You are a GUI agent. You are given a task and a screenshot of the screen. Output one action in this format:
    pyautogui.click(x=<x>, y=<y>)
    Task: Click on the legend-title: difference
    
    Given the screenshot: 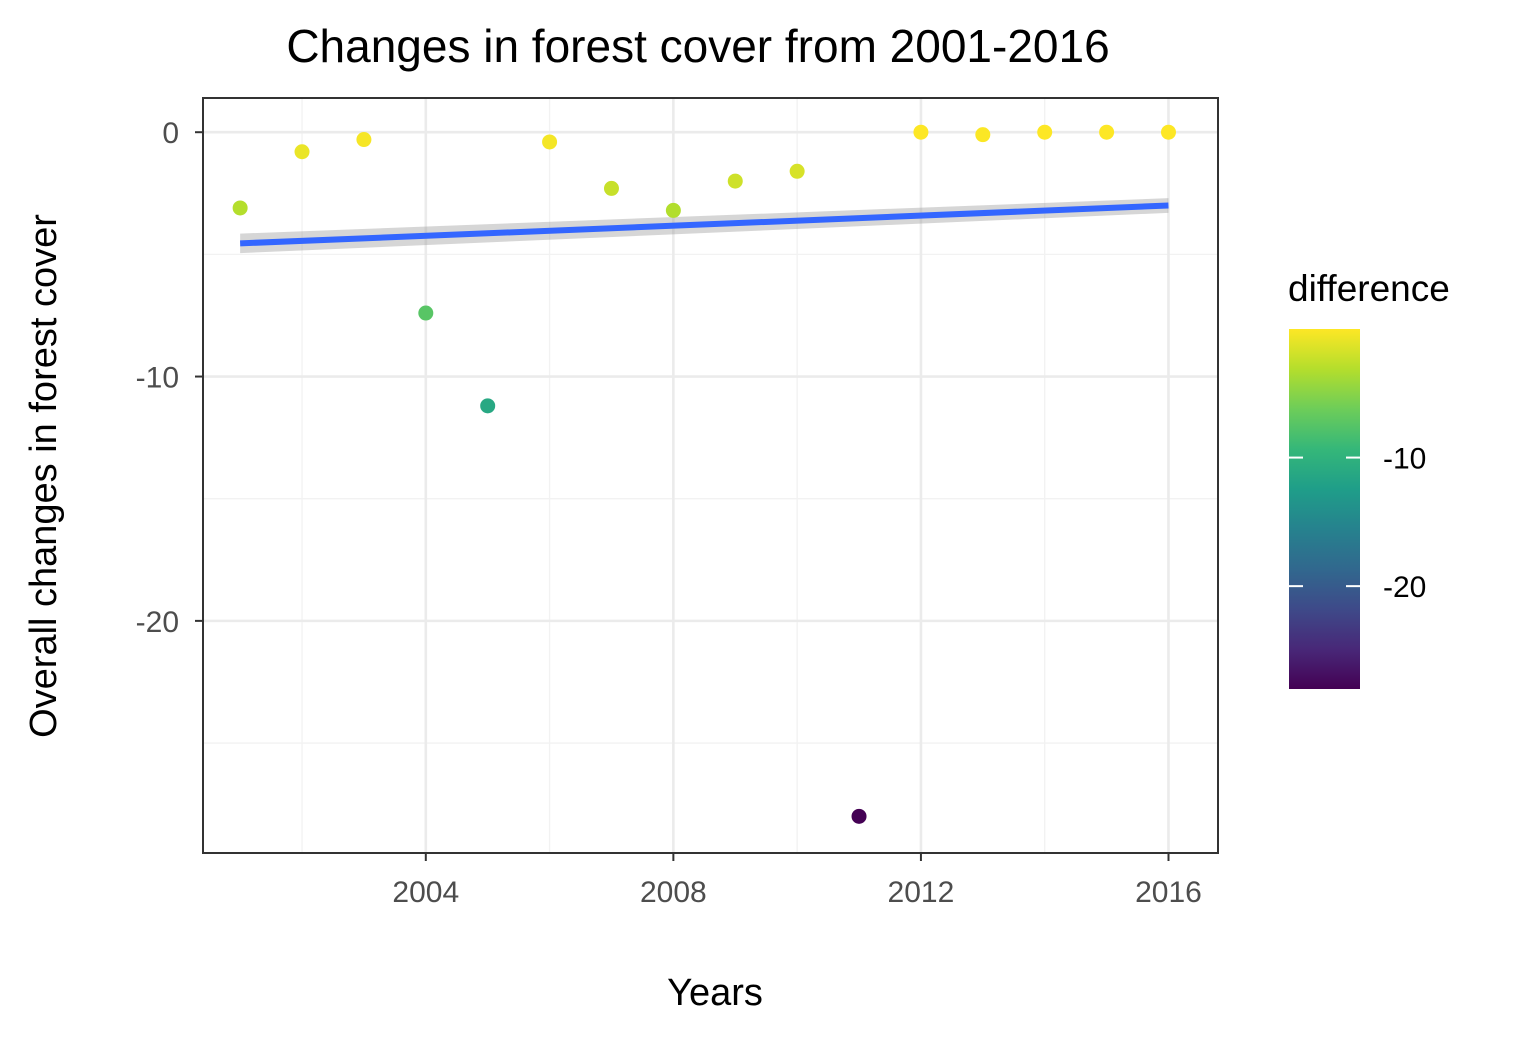 What is the action you would take?
    pyautogui.click(x=1369, y=288)
    